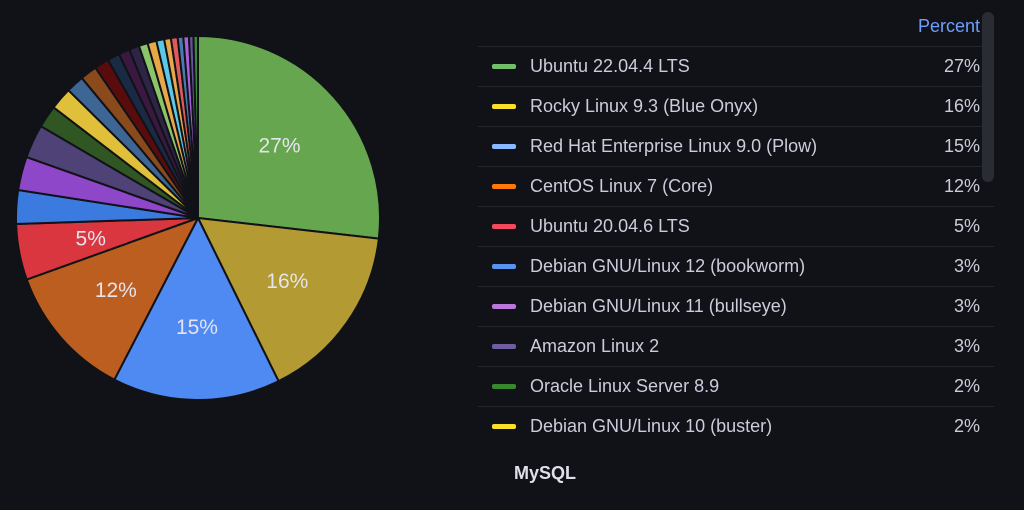  I want to click on slice-percent-label: 5%, so click(91, 238).